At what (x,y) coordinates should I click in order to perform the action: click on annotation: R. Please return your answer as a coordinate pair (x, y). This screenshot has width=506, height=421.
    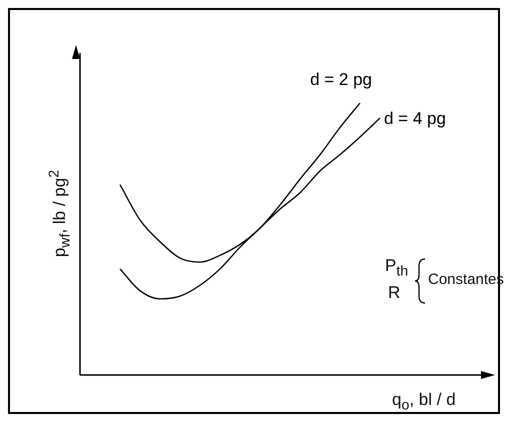
    Looking at the image, I should click on (394, 293).